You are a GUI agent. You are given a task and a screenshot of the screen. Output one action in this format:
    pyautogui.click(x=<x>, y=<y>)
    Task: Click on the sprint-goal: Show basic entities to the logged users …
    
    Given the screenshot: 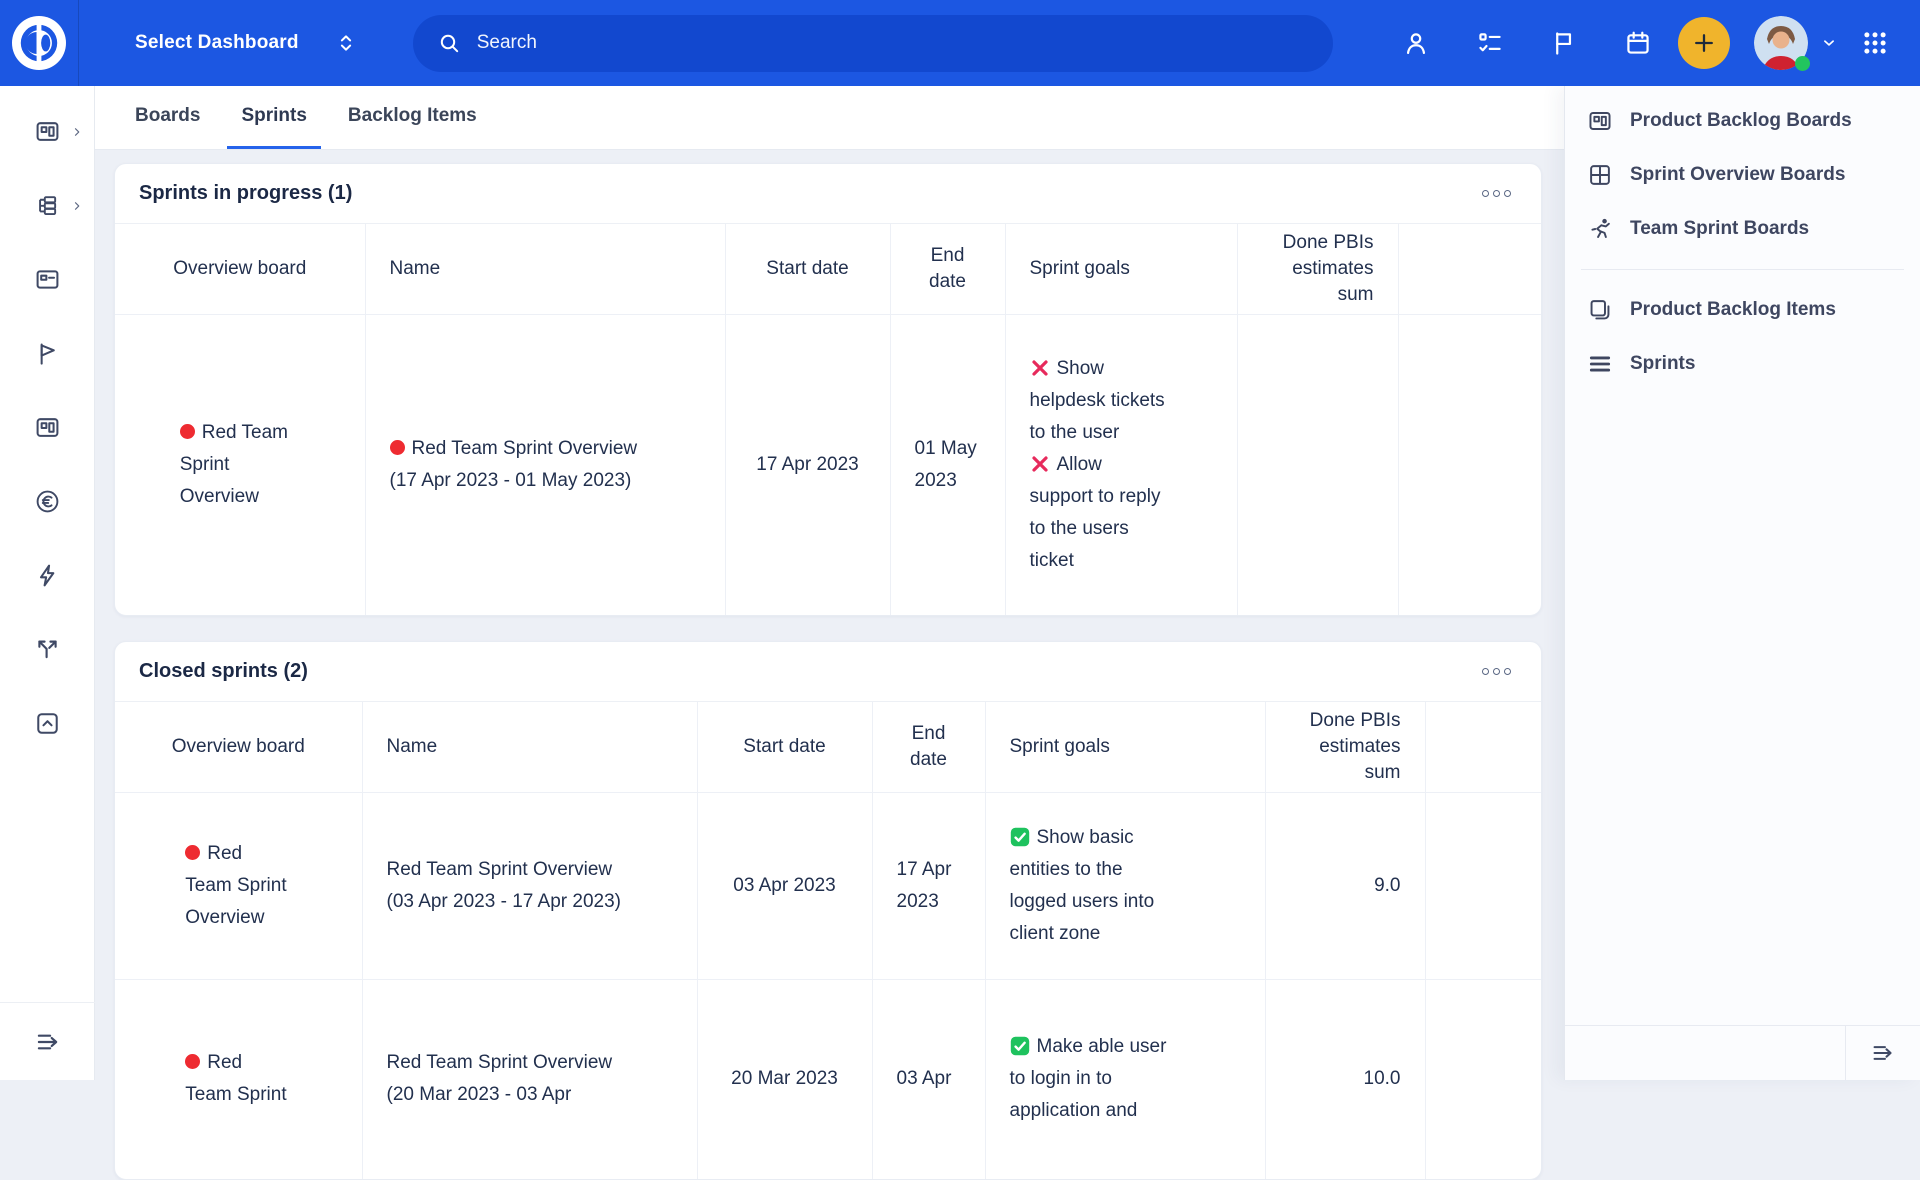 What is the action you would take?
    pyautogui.click(x=1095, y=886)
    